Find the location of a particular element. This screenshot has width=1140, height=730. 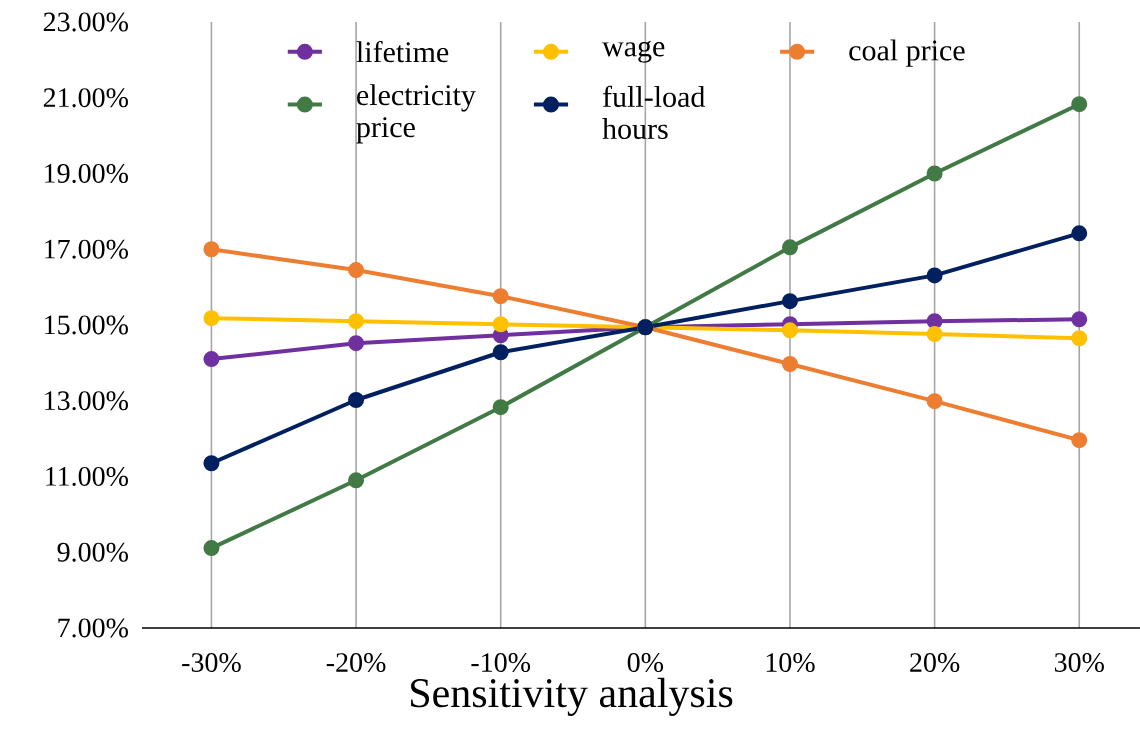

y-tick-label: 7.00% is located at coordinates (93, 628).